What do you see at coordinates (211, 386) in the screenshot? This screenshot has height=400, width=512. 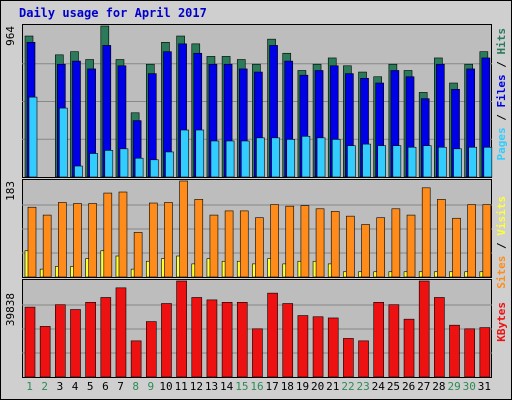 I see `day-label-13: 13` at bounding box center [211, 386].